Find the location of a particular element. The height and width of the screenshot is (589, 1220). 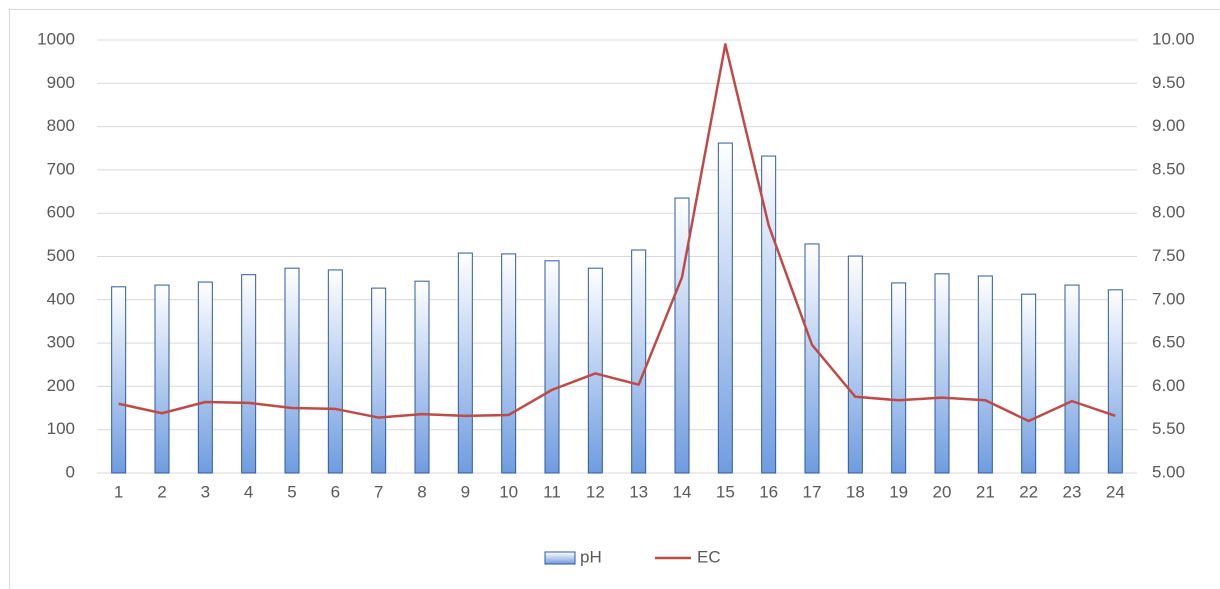

x-tick-label: 24 is located at coordinates (1115, 491).